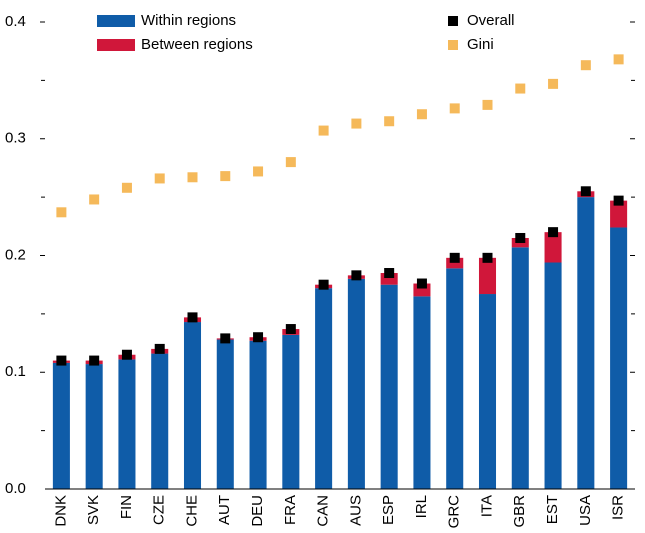  What do you see at coordinates (15, 371) in the screenshot?
I see `y-tick-label: 0.1` at bounding box center [15, 371].